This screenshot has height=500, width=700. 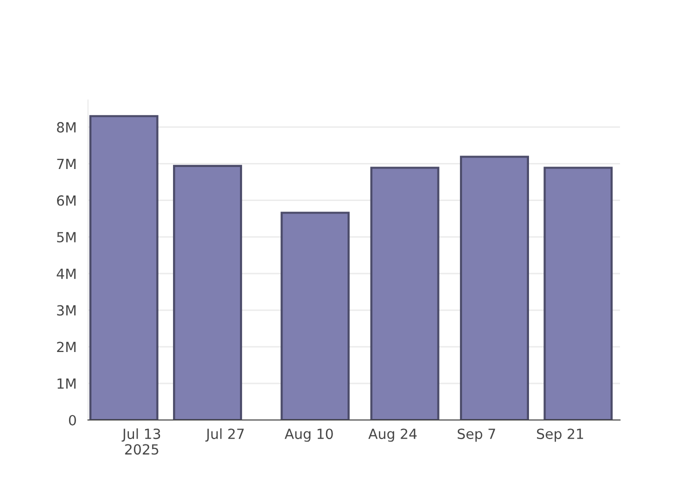 I want to click on x-tick-label: Aug 24, so click(x=392, y=435).